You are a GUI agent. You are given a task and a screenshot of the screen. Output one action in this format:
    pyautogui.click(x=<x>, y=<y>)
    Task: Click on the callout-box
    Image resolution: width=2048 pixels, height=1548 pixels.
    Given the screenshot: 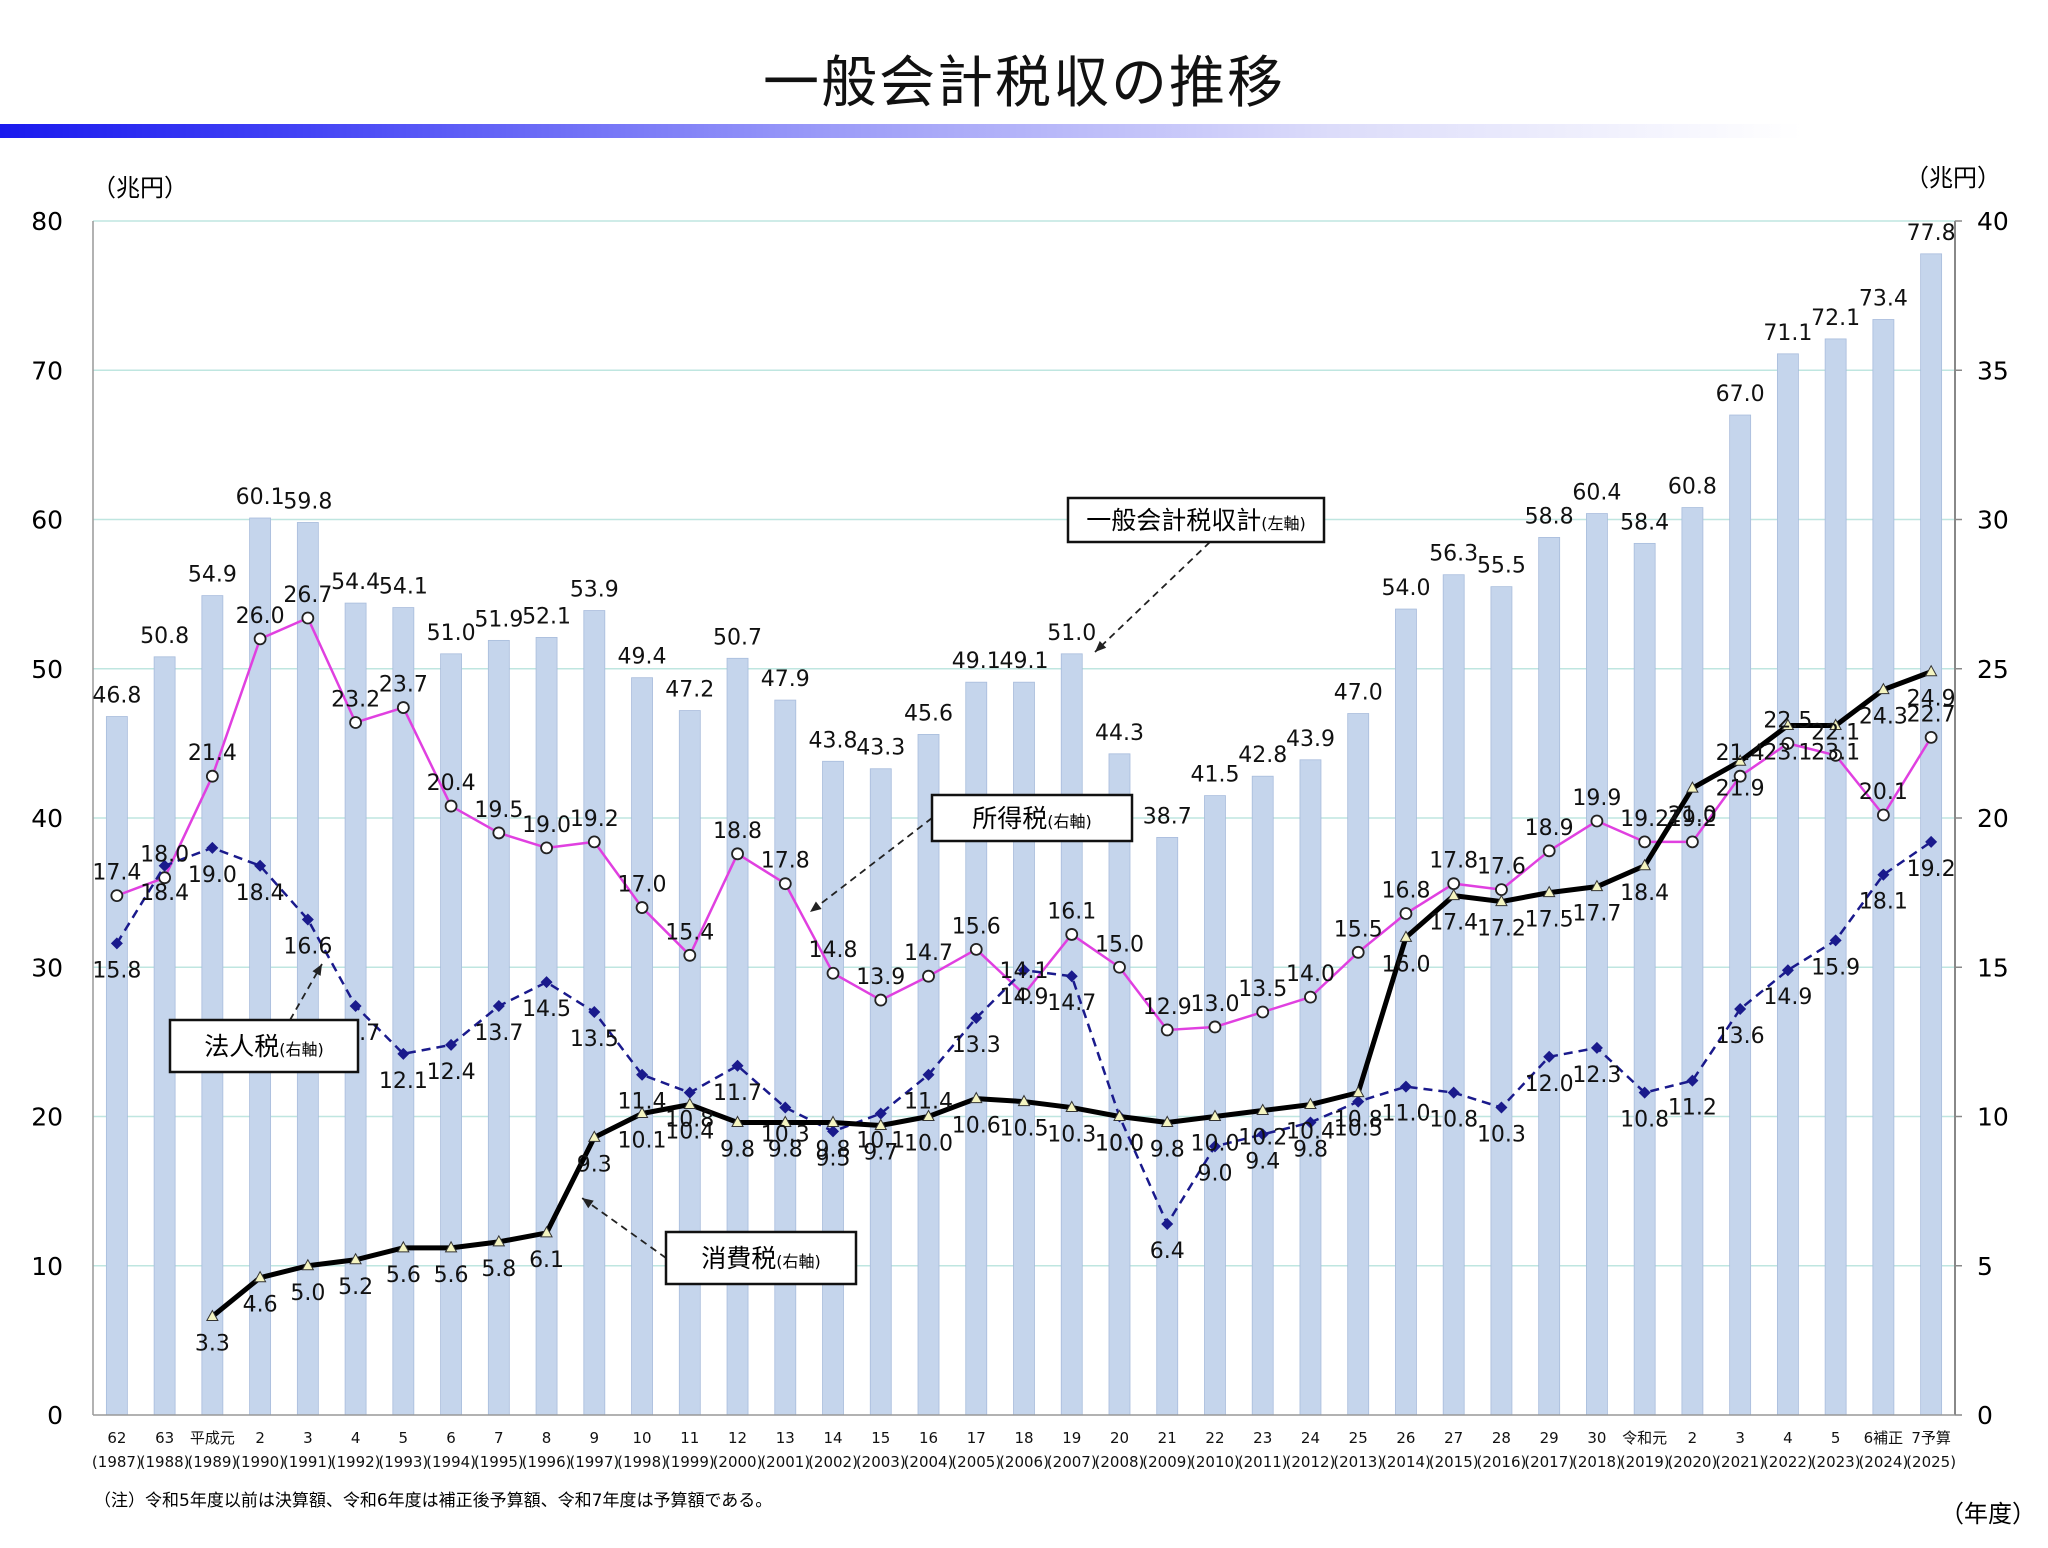 What is the action you would take?
    pyautogui.click(x=1196, y=520)
    